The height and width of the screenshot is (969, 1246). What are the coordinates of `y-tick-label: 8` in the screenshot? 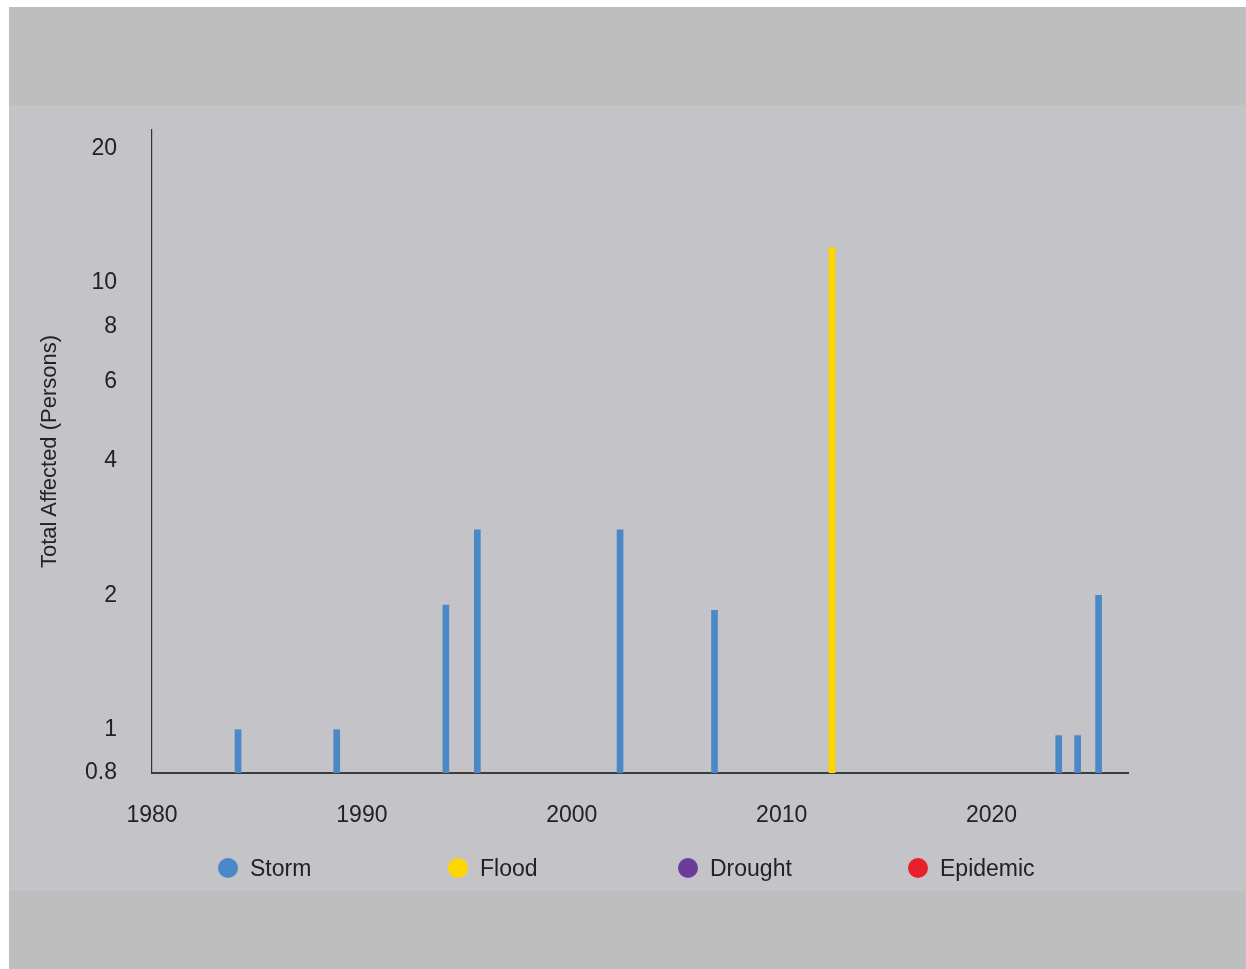 It's located at (110, 324).